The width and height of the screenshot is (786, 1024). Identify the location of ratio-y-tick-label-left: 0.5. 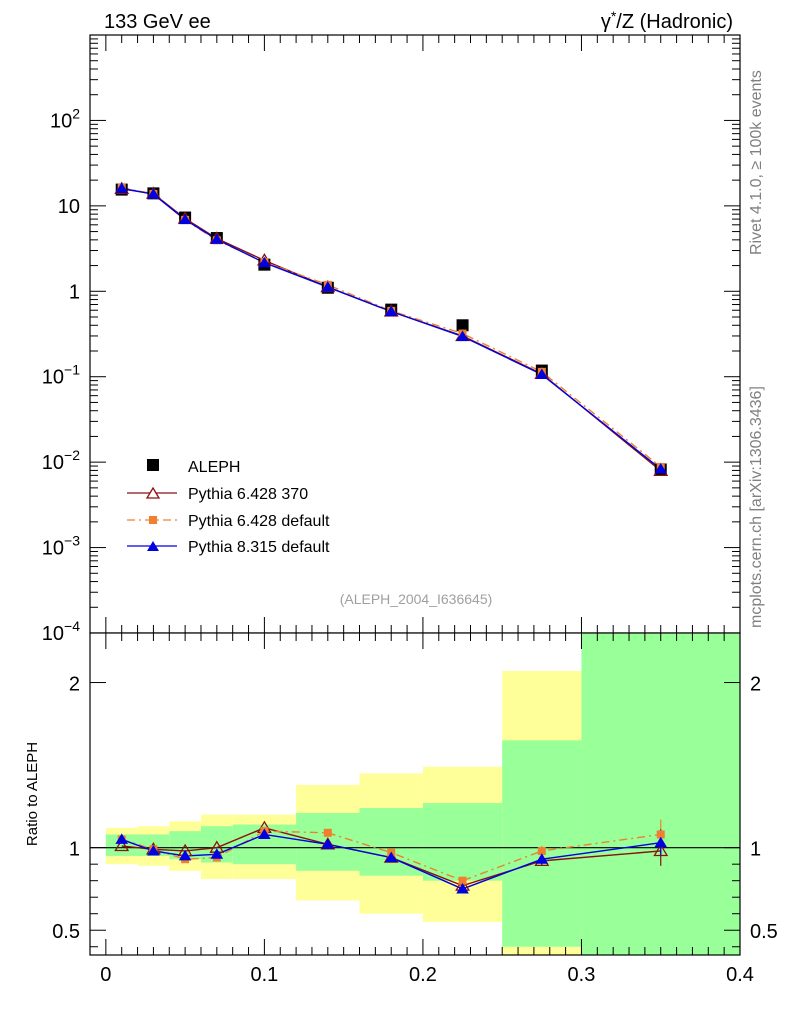
(66, 932).